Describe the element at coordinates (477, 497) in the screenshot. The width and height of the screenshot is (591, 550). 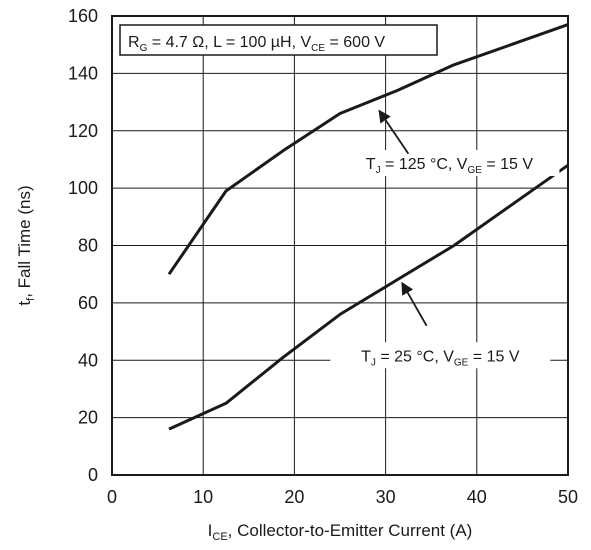
I see `x-tick-label: 40` at that location.